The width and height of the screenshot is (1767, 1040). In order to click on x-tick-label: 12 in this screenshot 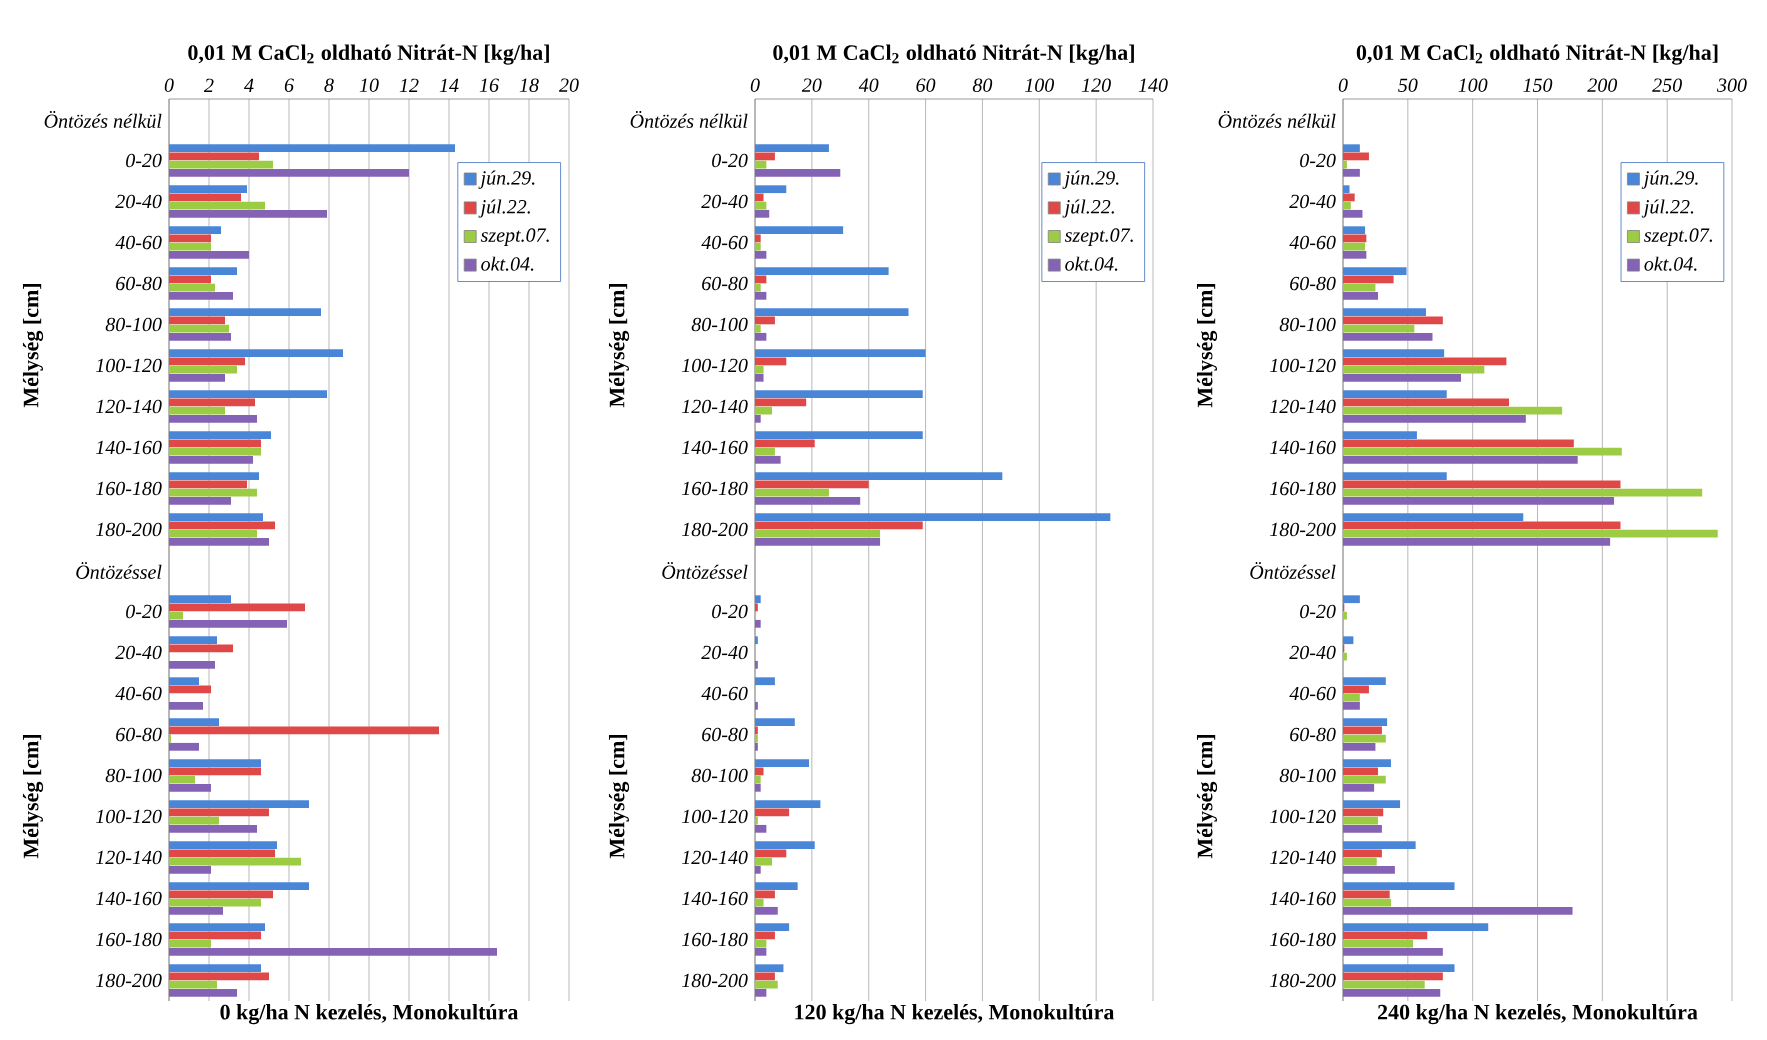, I will do `click(409, 85)`.